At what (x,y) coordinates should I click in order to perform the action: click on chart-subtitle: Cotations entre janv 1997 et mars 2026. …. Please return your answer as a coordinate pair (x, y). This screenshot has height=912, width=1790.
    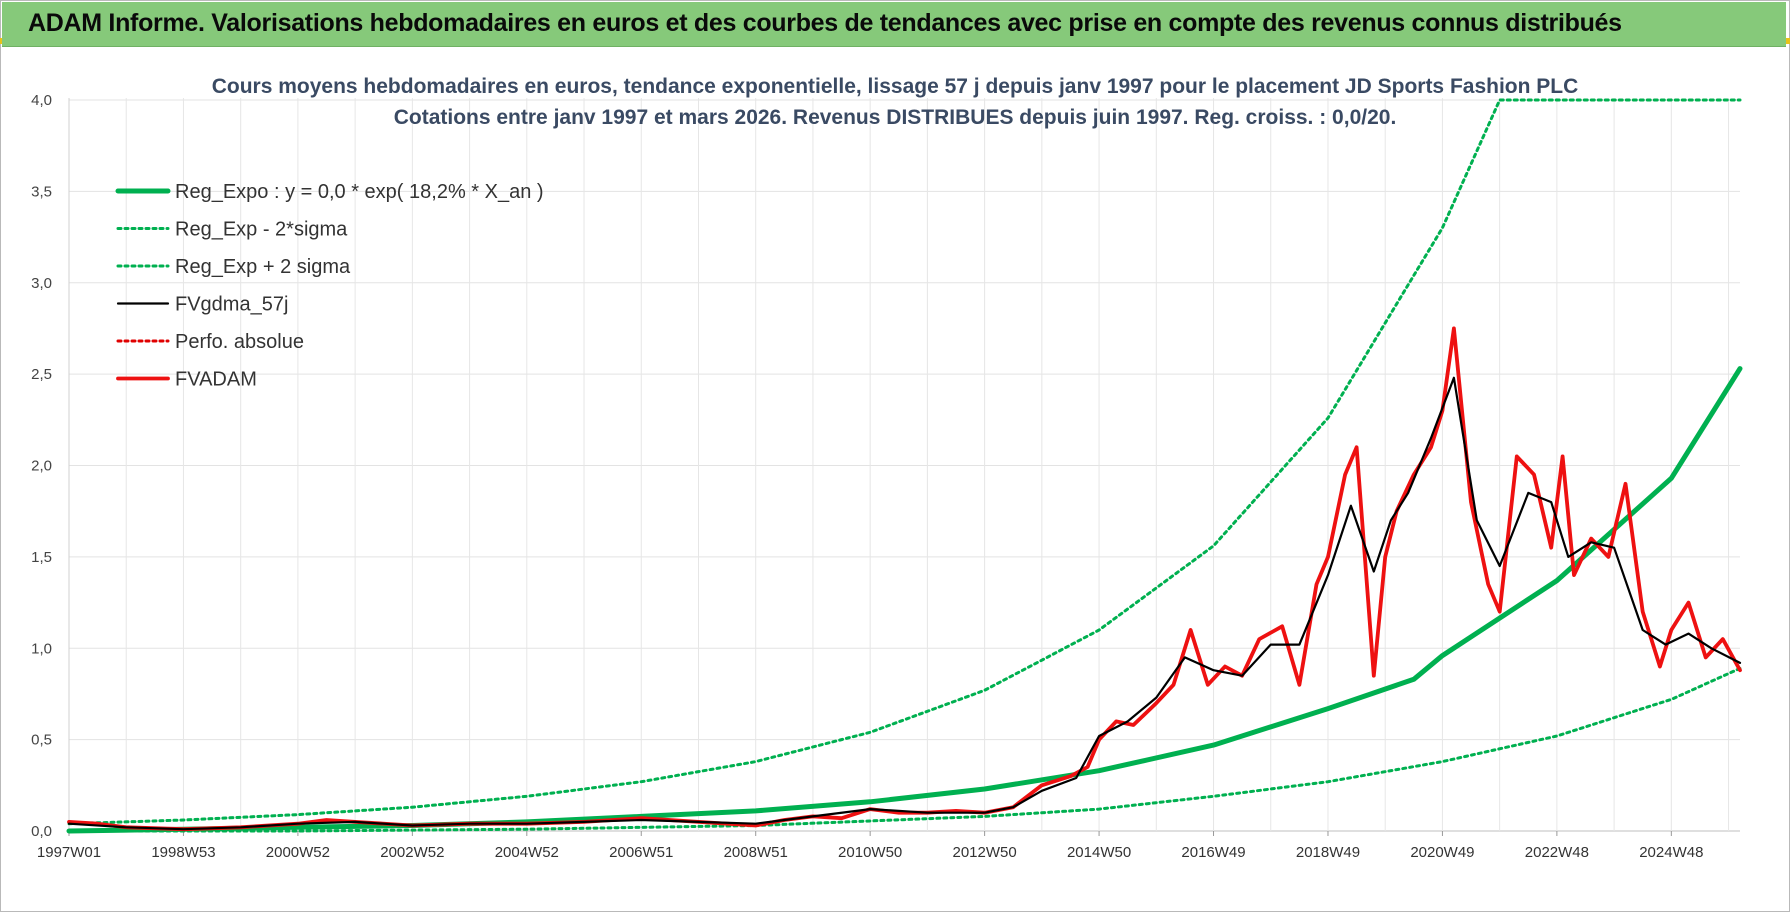
    Looking at the image, I should click on (895, 117).